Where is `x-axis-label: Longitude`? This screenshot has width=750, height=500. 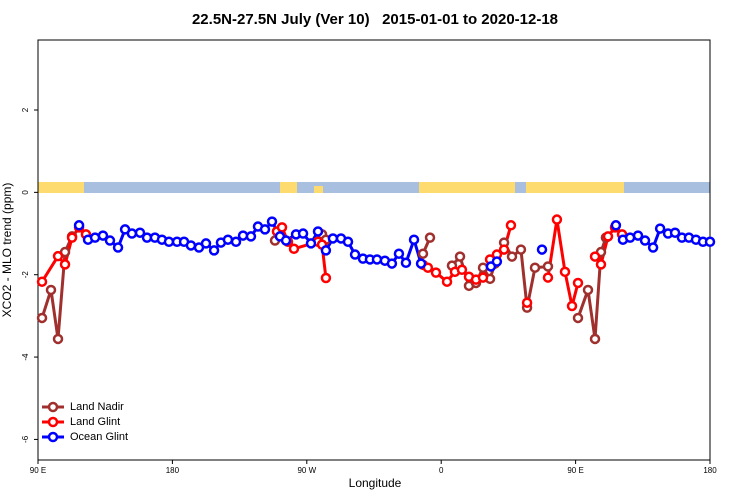 x-axis-label: Longitude is located at coordinates (375, 483).